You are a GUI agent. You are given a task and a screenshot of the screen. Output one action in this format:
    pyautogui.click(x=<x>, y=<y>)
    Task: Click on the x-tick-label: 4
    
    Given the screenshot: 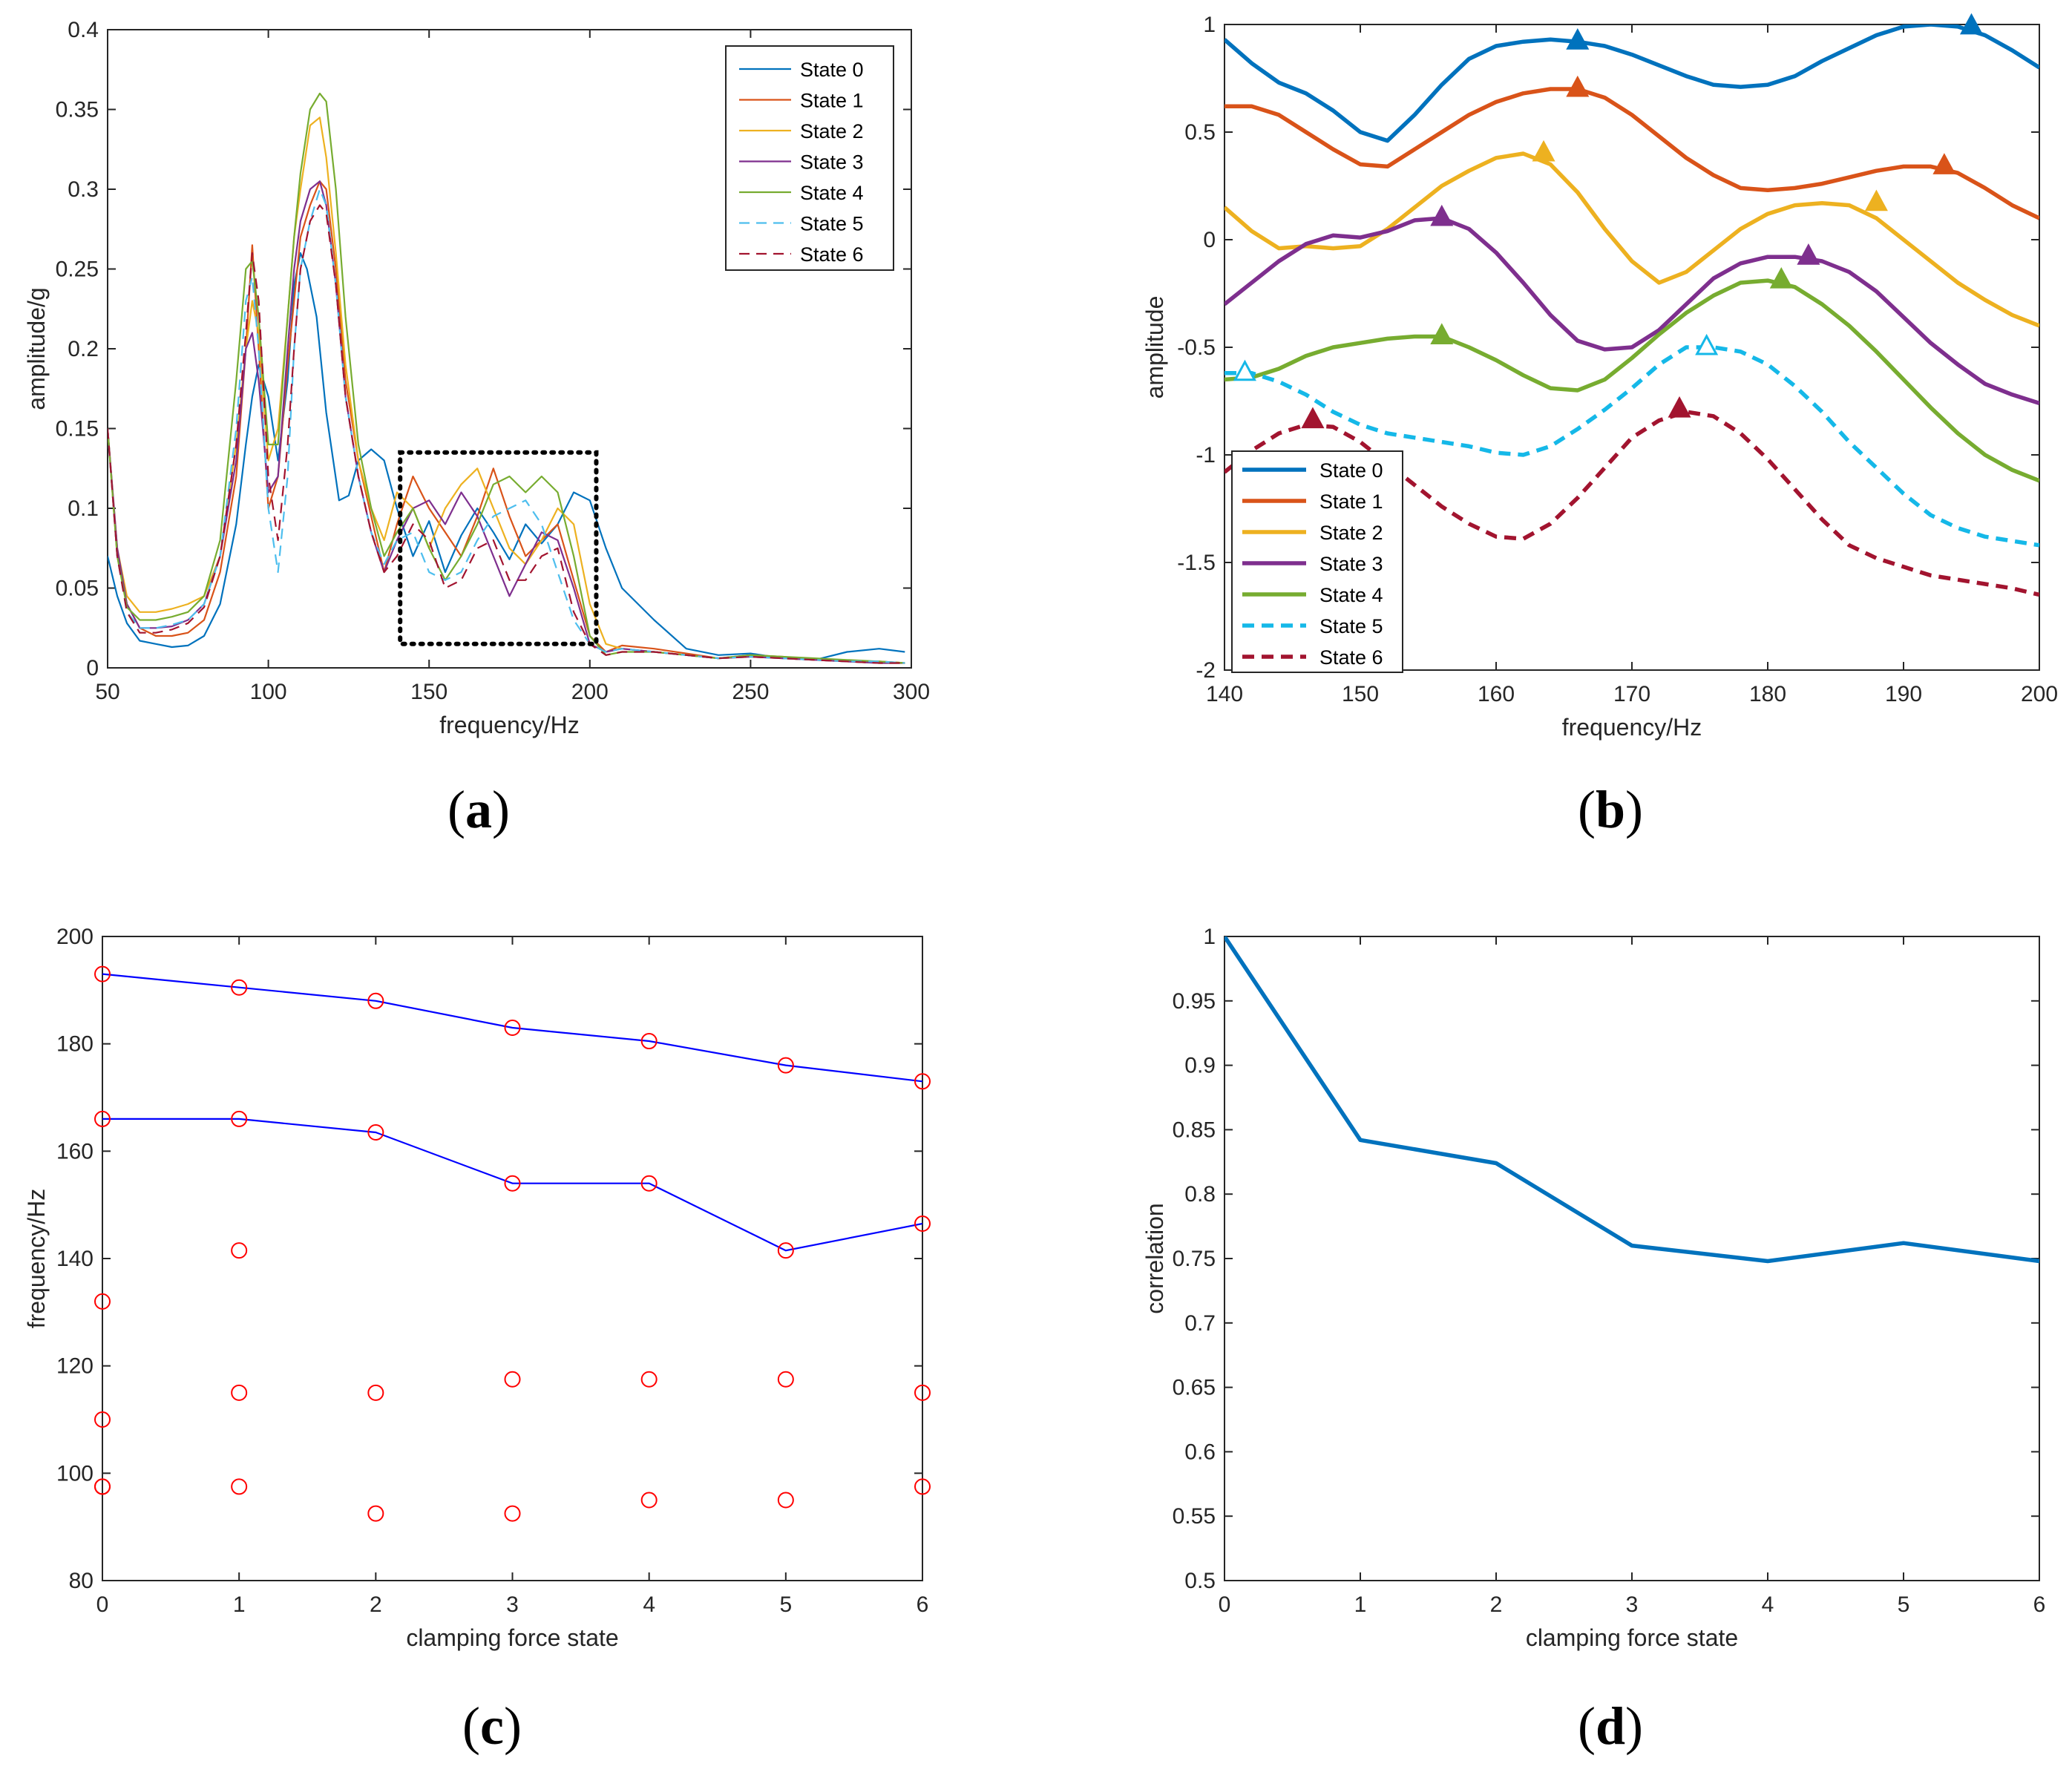 What is the action you would take?
    pyautogui.click(x=1768, y=1604)
    